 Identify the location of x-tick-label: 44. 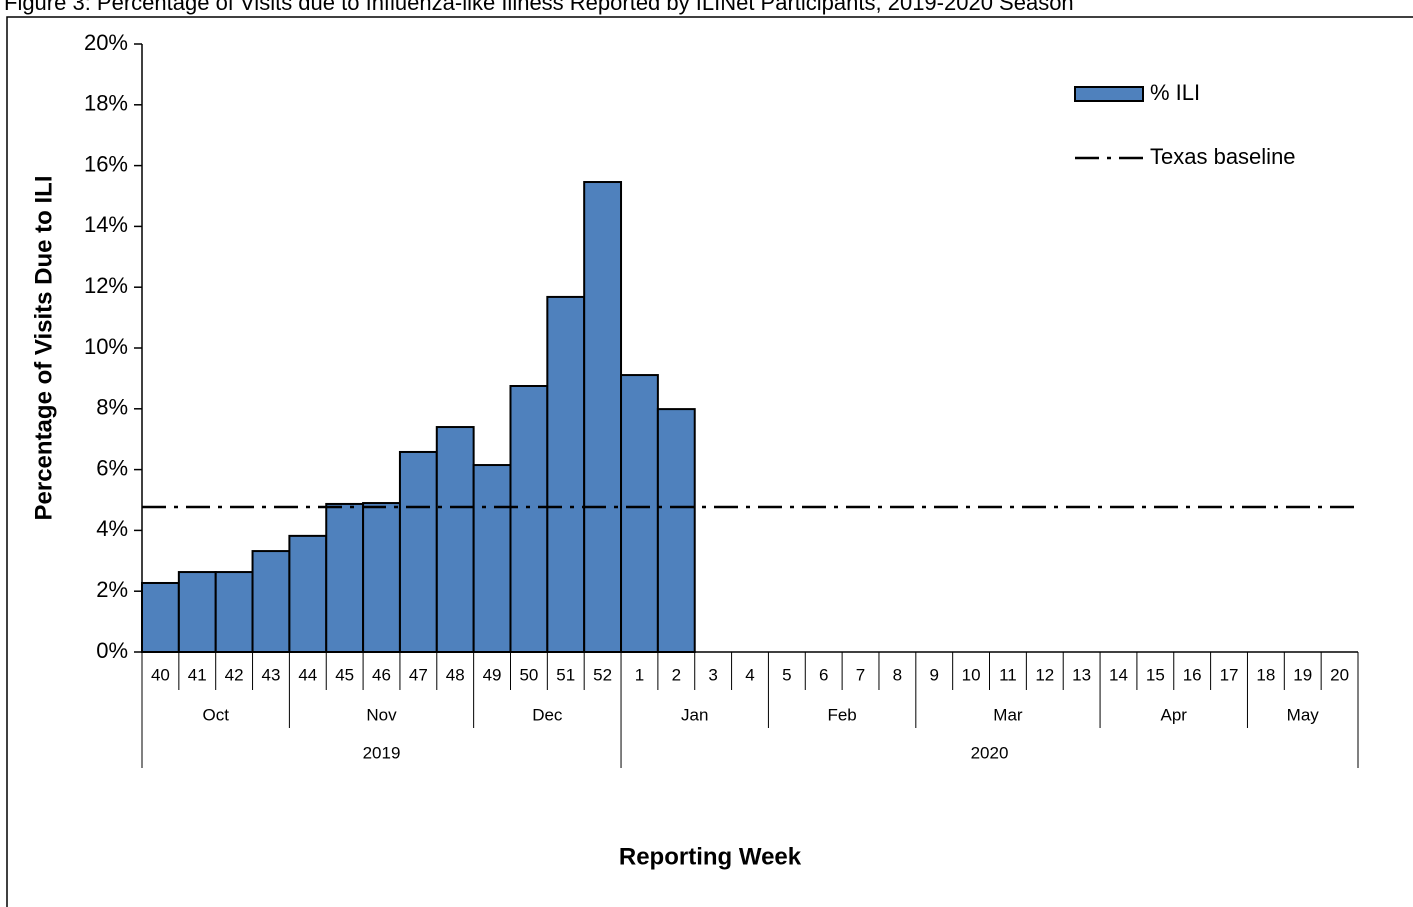
(307, 674).